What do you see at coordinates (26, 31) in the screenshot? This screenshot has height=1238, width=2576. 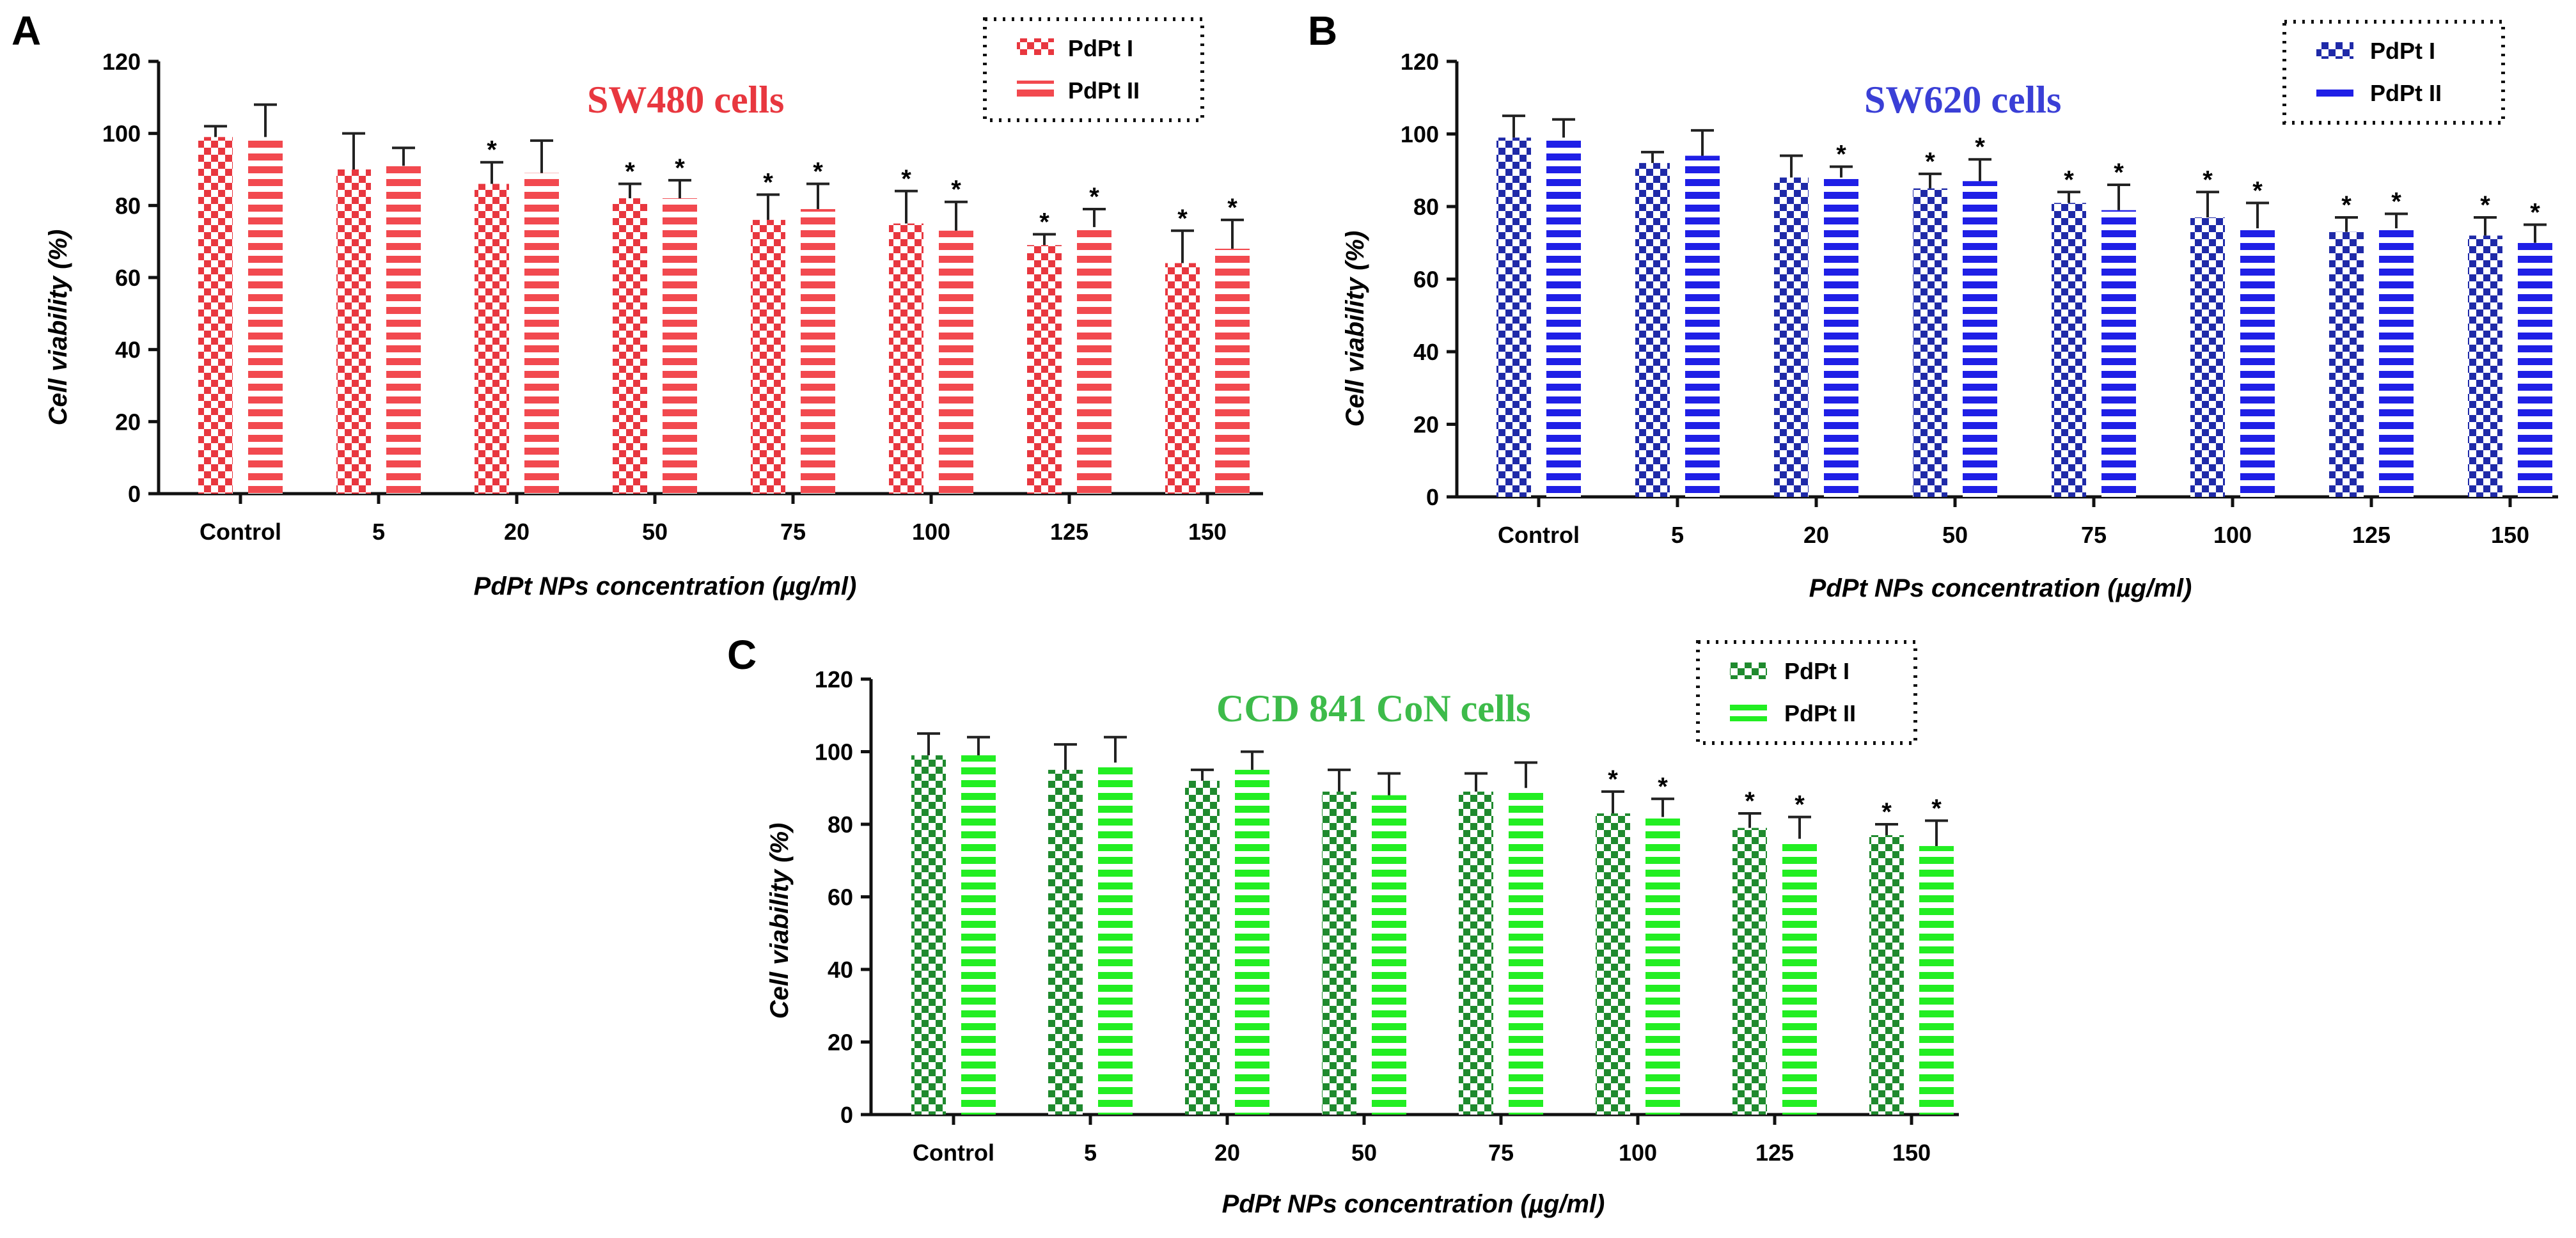 I see `panel-letter: A` at bounding box center [26, 31].